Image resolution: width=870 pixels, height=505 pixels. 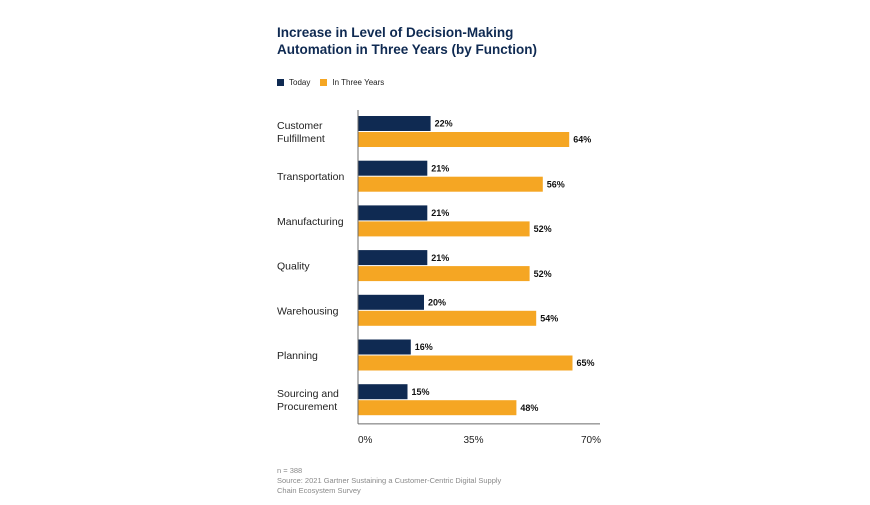 I want to click on value-label-manufacturing-today: 21%, so click(x=440, y=213).